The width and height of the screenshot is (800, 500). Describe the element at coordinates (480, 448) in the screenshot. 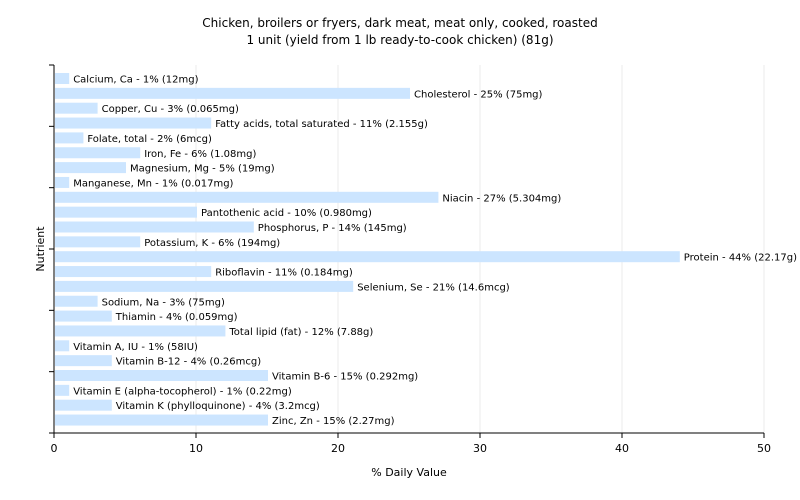

I see `x-tick-label: 30` at that location.